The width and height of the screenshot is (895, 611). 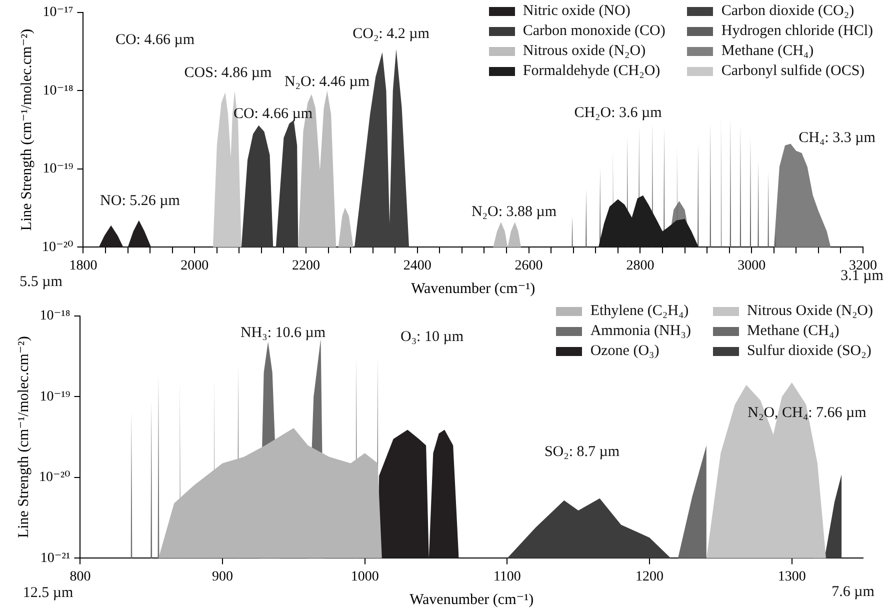 I want to click on legend-label: Nitric oxide (NO), so click(x=576, y=11).